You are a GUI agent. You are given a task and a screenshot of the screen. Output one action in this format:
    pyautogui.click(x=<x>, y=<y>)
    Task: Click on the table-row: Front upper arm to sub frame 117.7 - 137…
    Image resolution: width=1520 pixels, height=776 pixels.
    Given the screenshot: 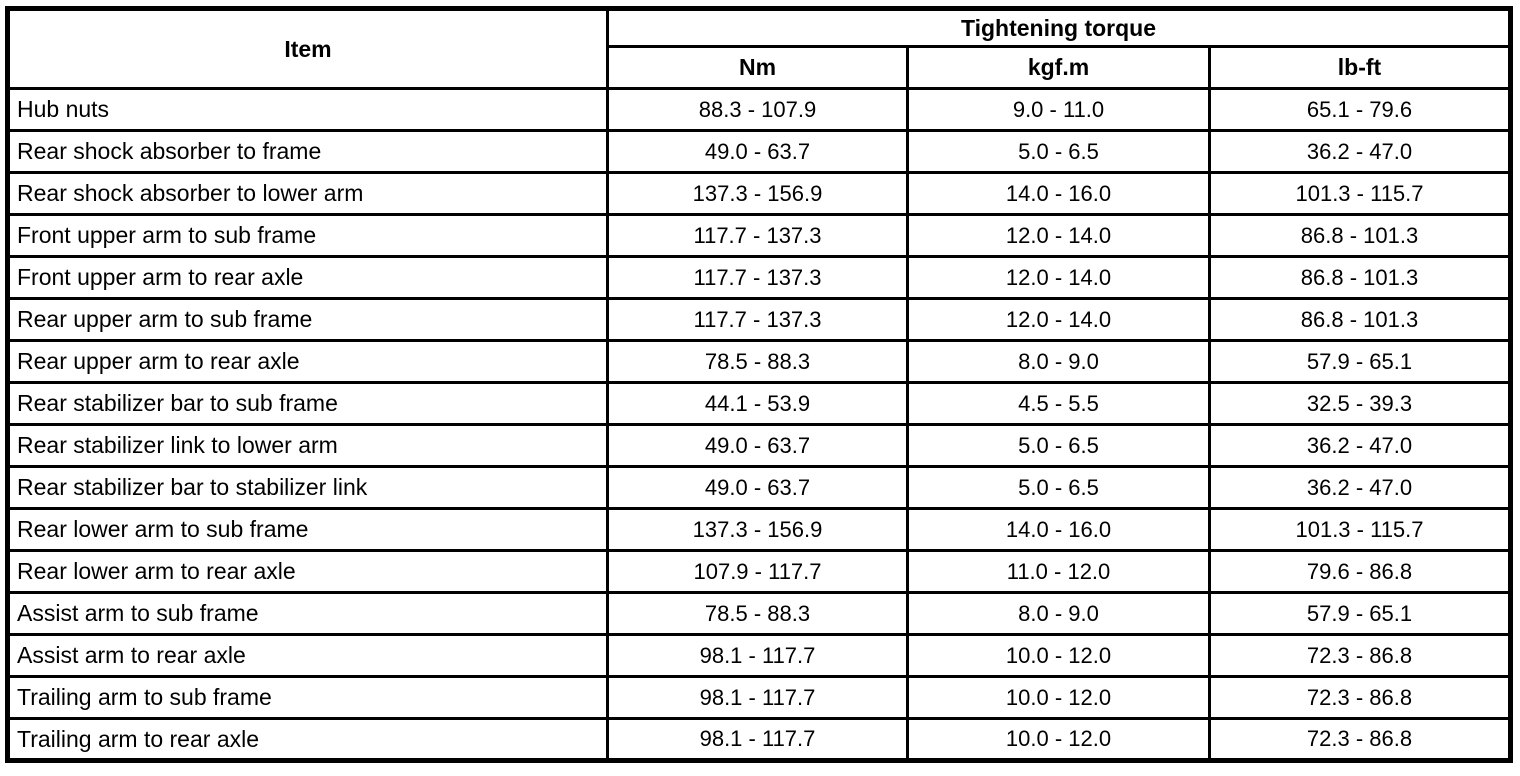 What is the action you would take?
    pyautogui.click(x=759, y=235)
    